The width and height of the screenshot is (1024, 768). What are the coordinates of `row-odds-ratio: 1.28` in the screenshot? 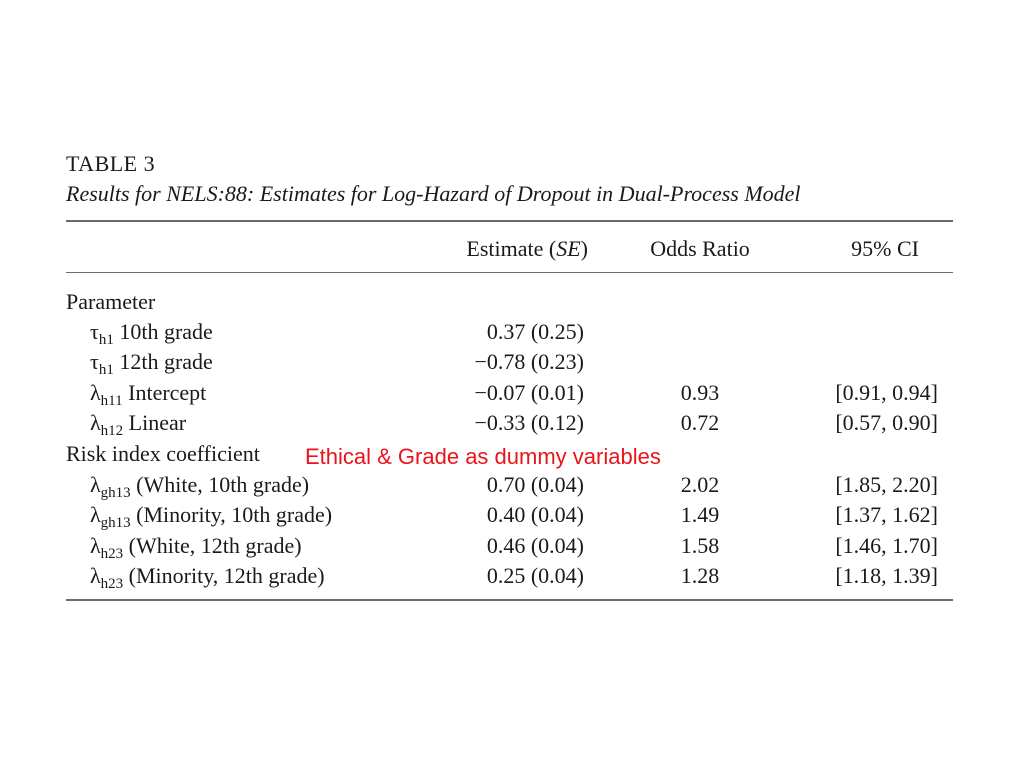 It's located at (700, 575).